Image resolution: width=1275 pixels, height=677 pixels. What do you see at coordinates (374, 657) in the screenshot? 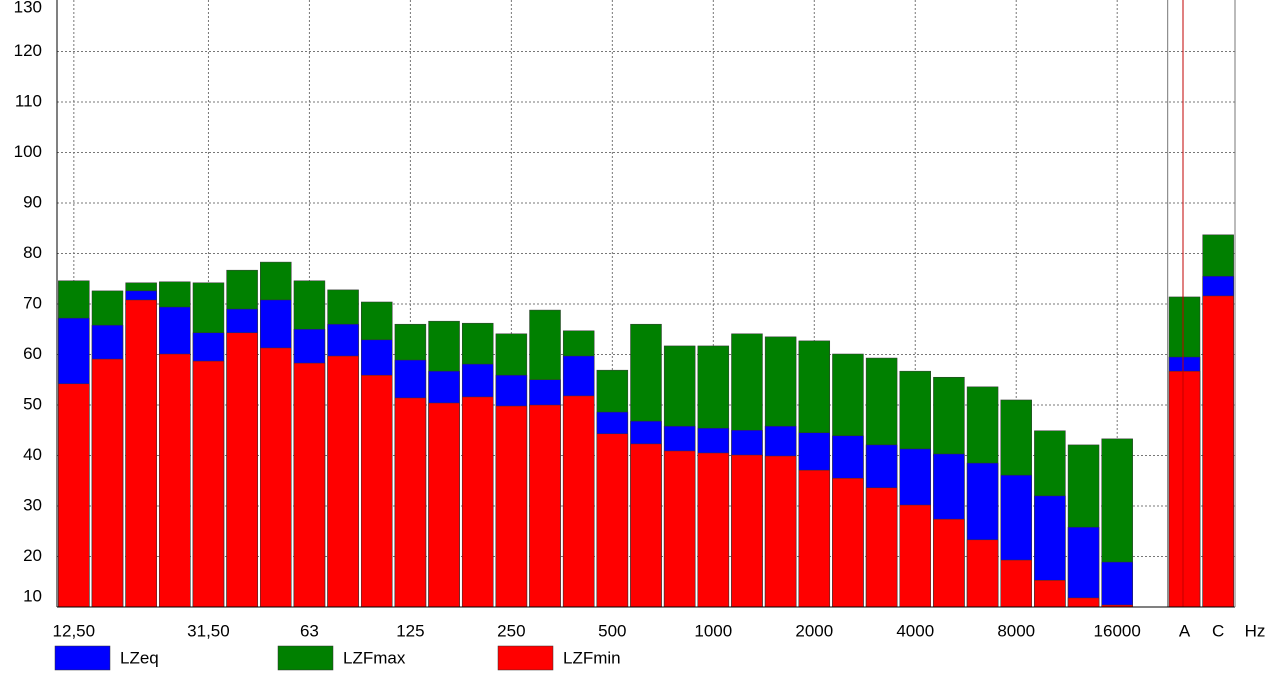
I see `legend-label: LZFmax` at bounding box center [374, 657].